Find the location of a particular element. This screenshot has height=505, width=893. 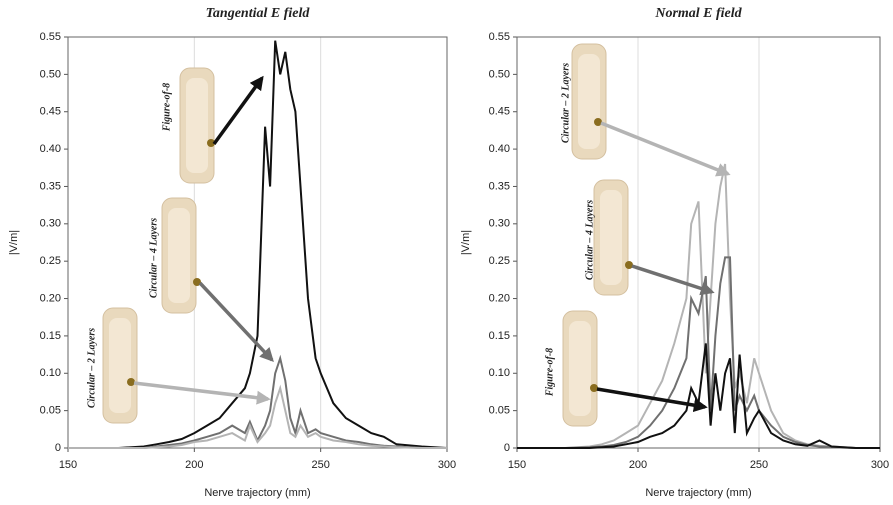

chart-title: Tangential E field is located at coordinates (258, 13).